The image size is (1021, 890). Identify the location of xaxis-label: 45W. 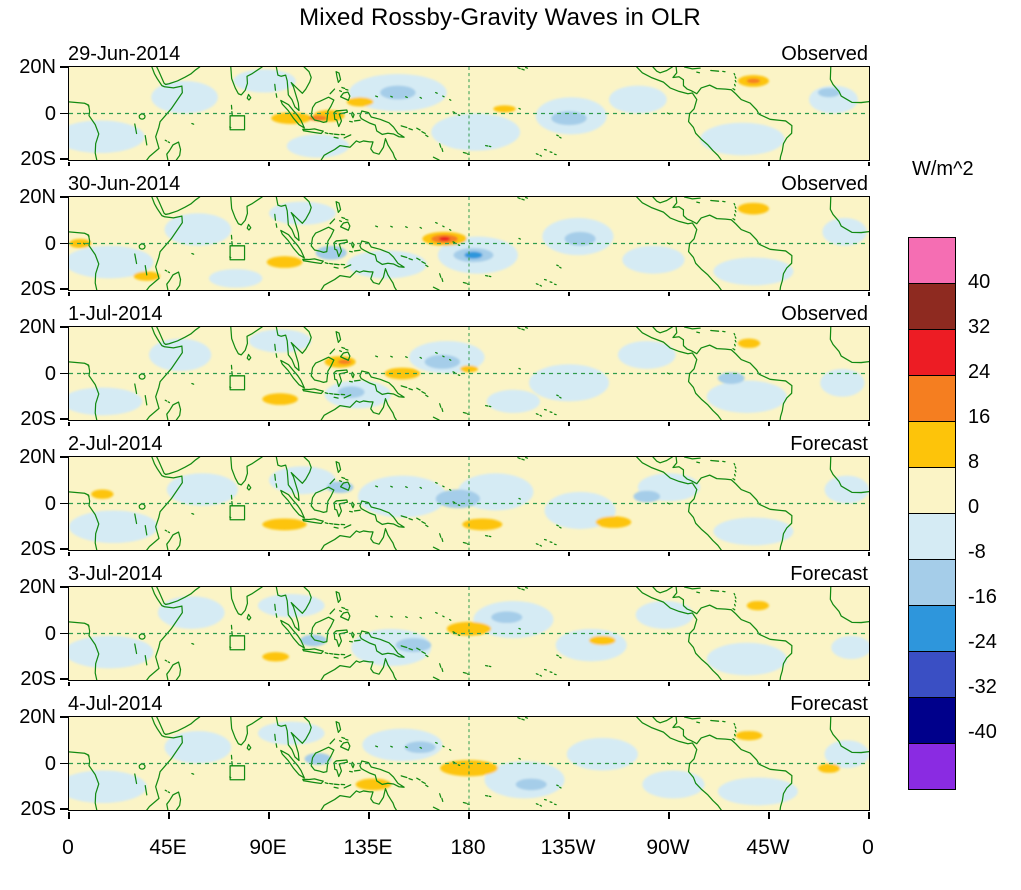
(768, 847).